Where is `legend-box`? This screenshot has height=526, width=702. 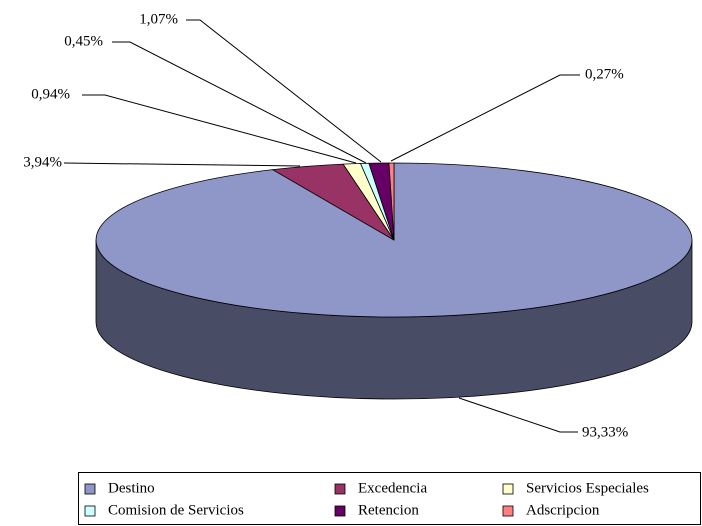
legend-box is located at coordinates (389, 498).